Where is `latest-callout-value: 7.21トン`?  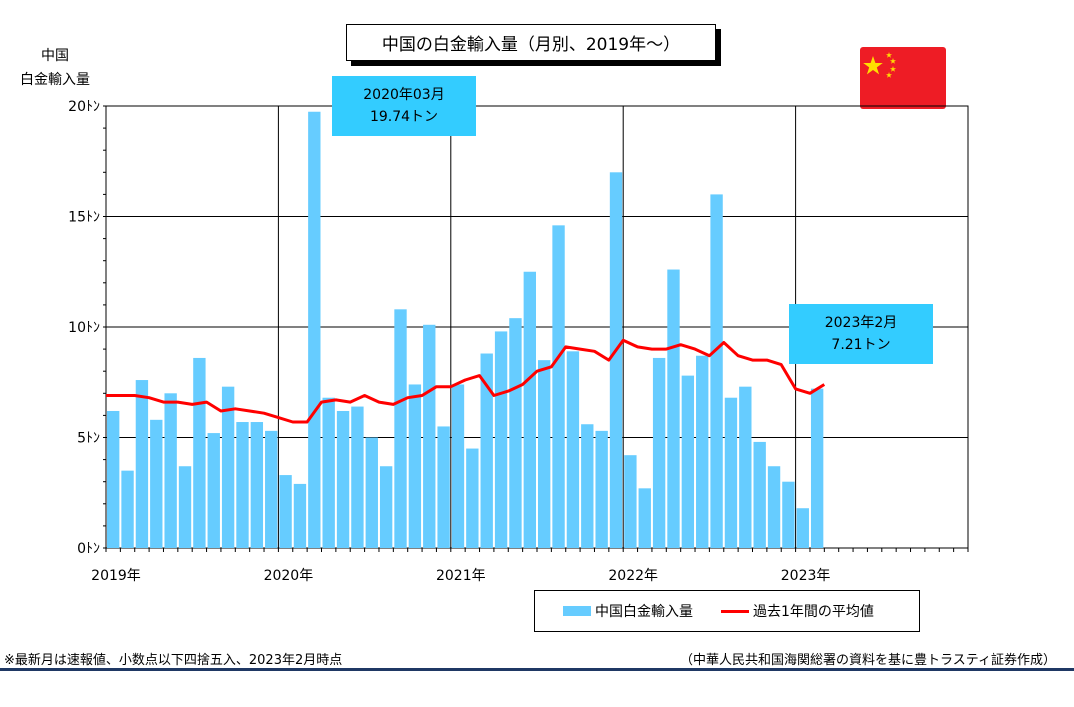
latest-callout-value: 7.21トン is located at coordinates (861, 345).